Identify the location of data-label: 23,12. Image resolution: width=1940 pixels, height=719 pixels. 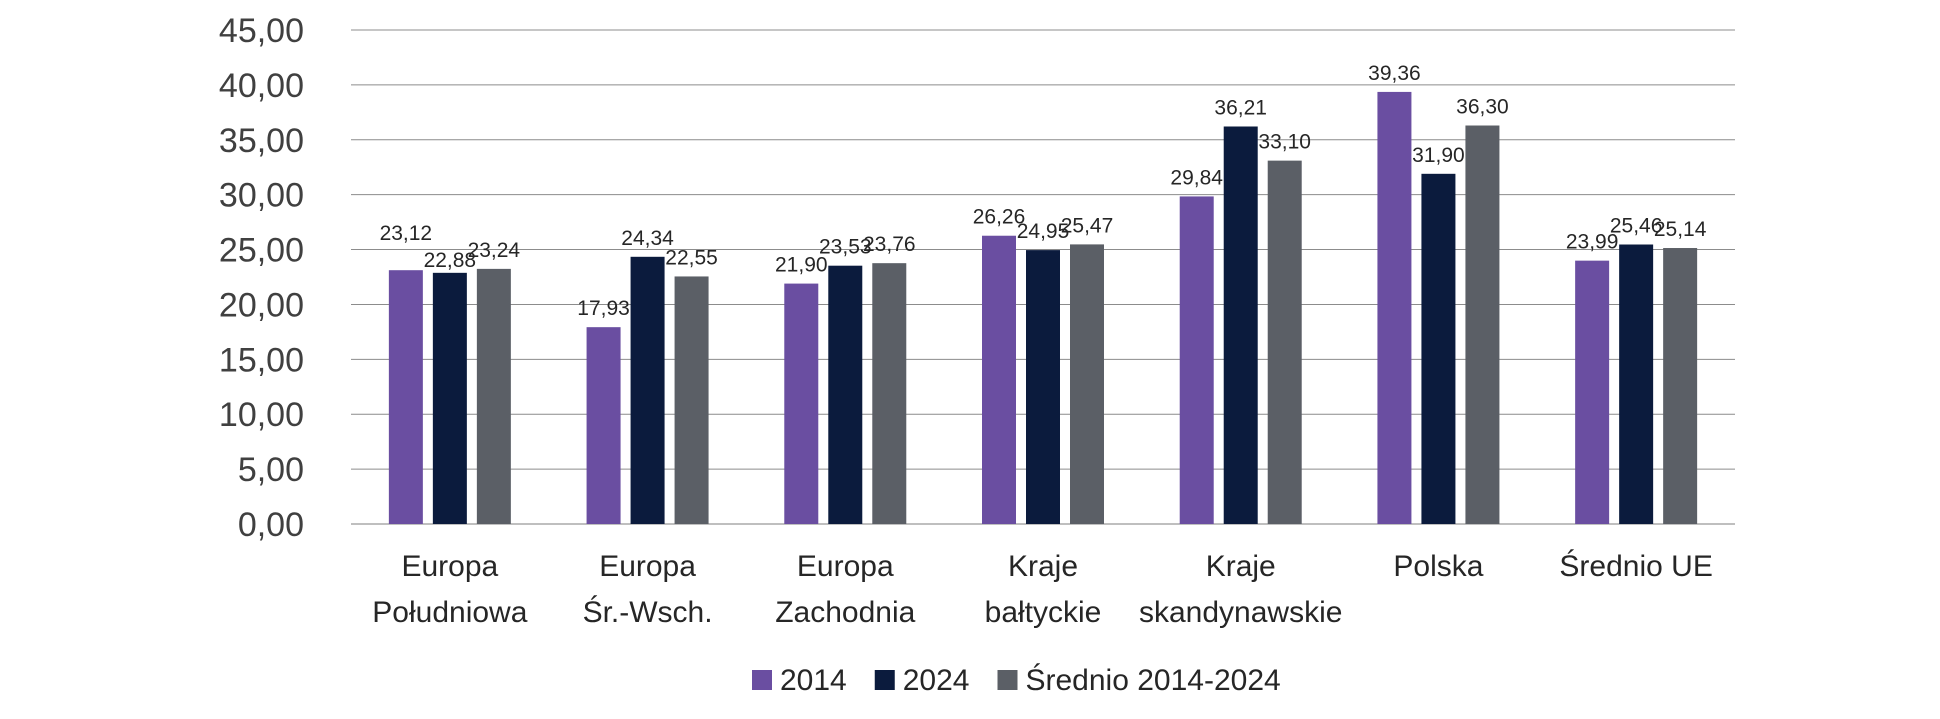
(406, 233).